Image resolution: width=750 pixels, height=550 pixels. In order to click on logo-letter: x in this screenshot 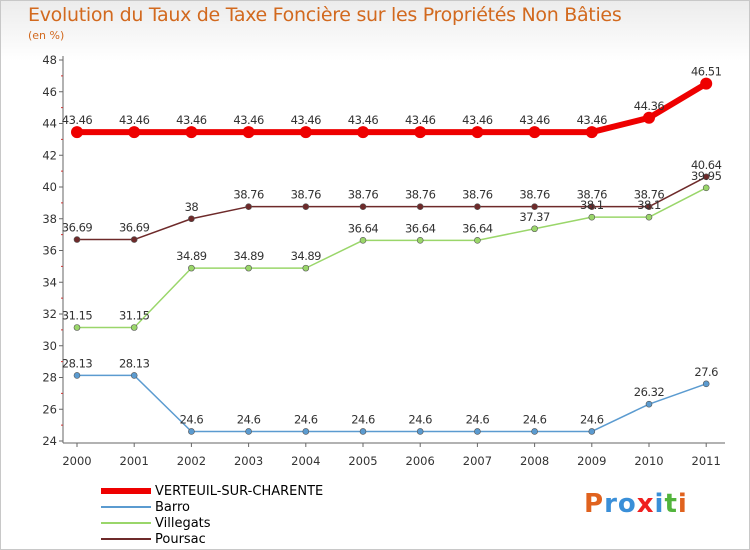, I will do `click(645, 504)`.